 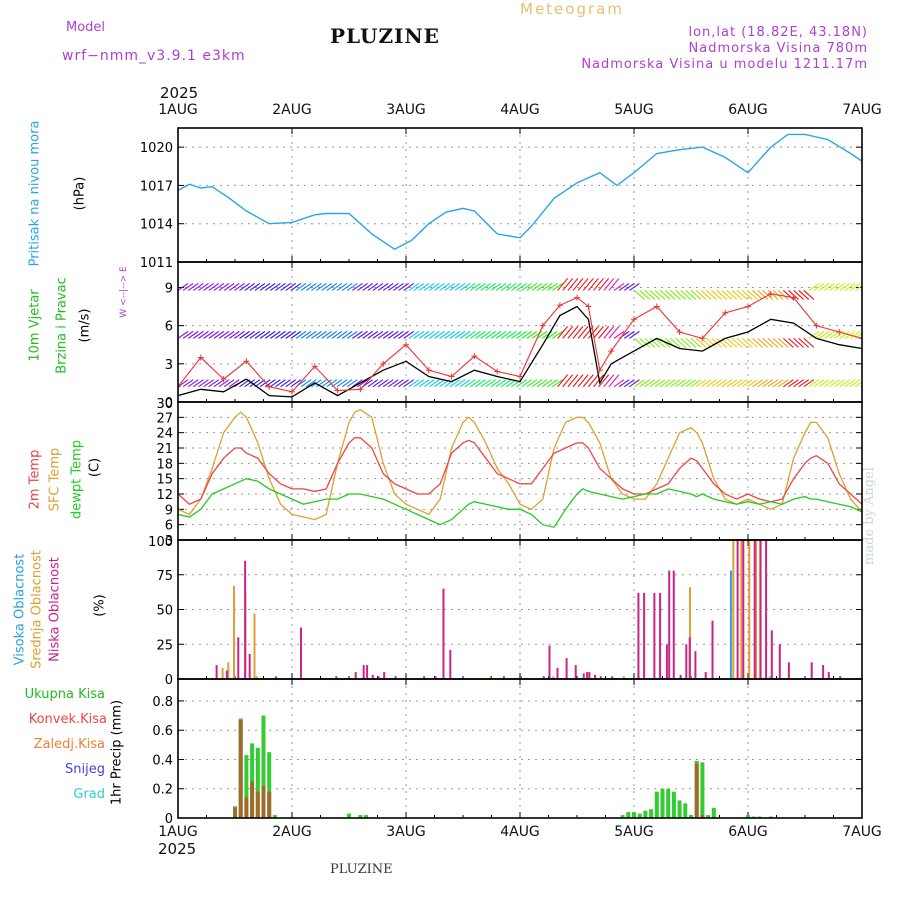 I want to click on page-title: PLUZINE, so click(x=385, y=36).